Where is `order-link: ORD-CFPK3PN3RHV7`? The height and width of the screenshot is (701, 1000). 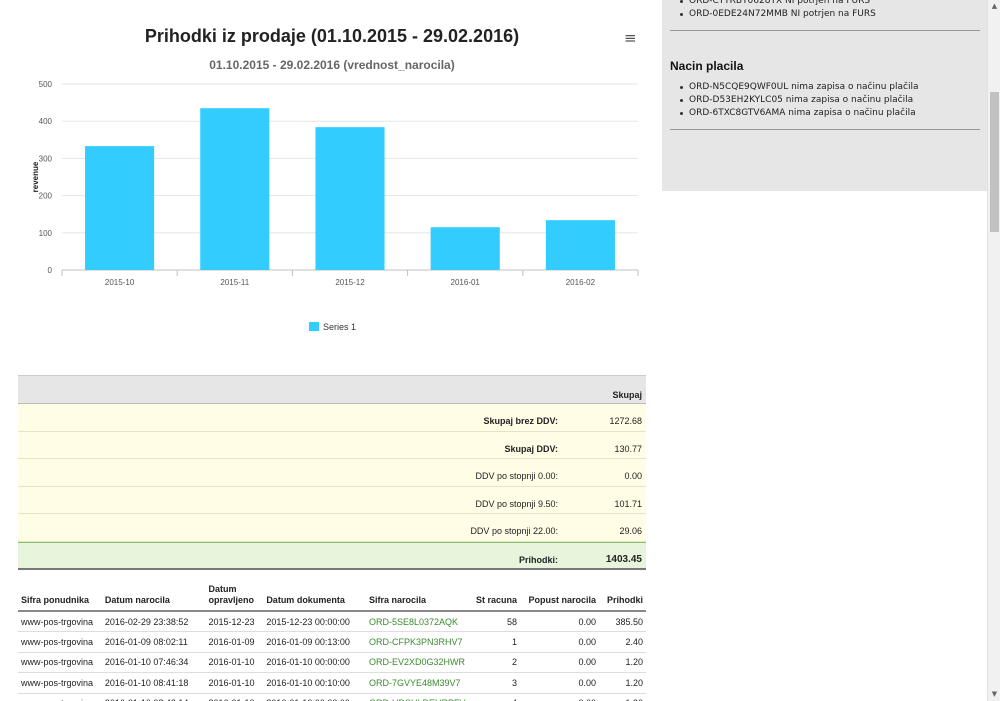
order-link: ORD-CFPK3PN3RHV7 is located at coordinates (417, 642).